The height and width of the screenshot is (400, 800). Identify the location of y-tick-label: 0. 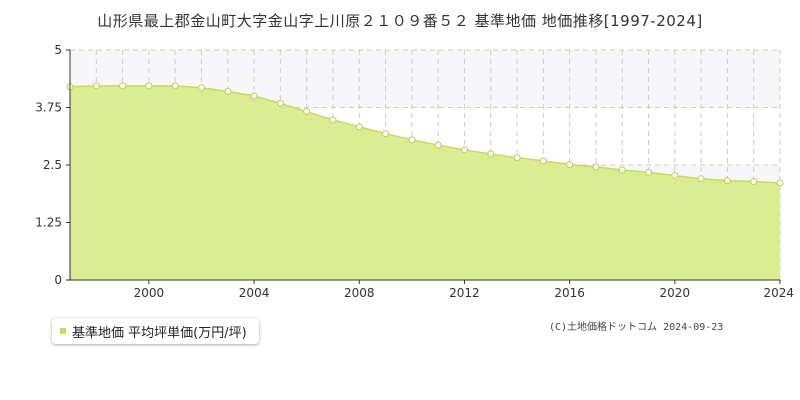
(58, 280).